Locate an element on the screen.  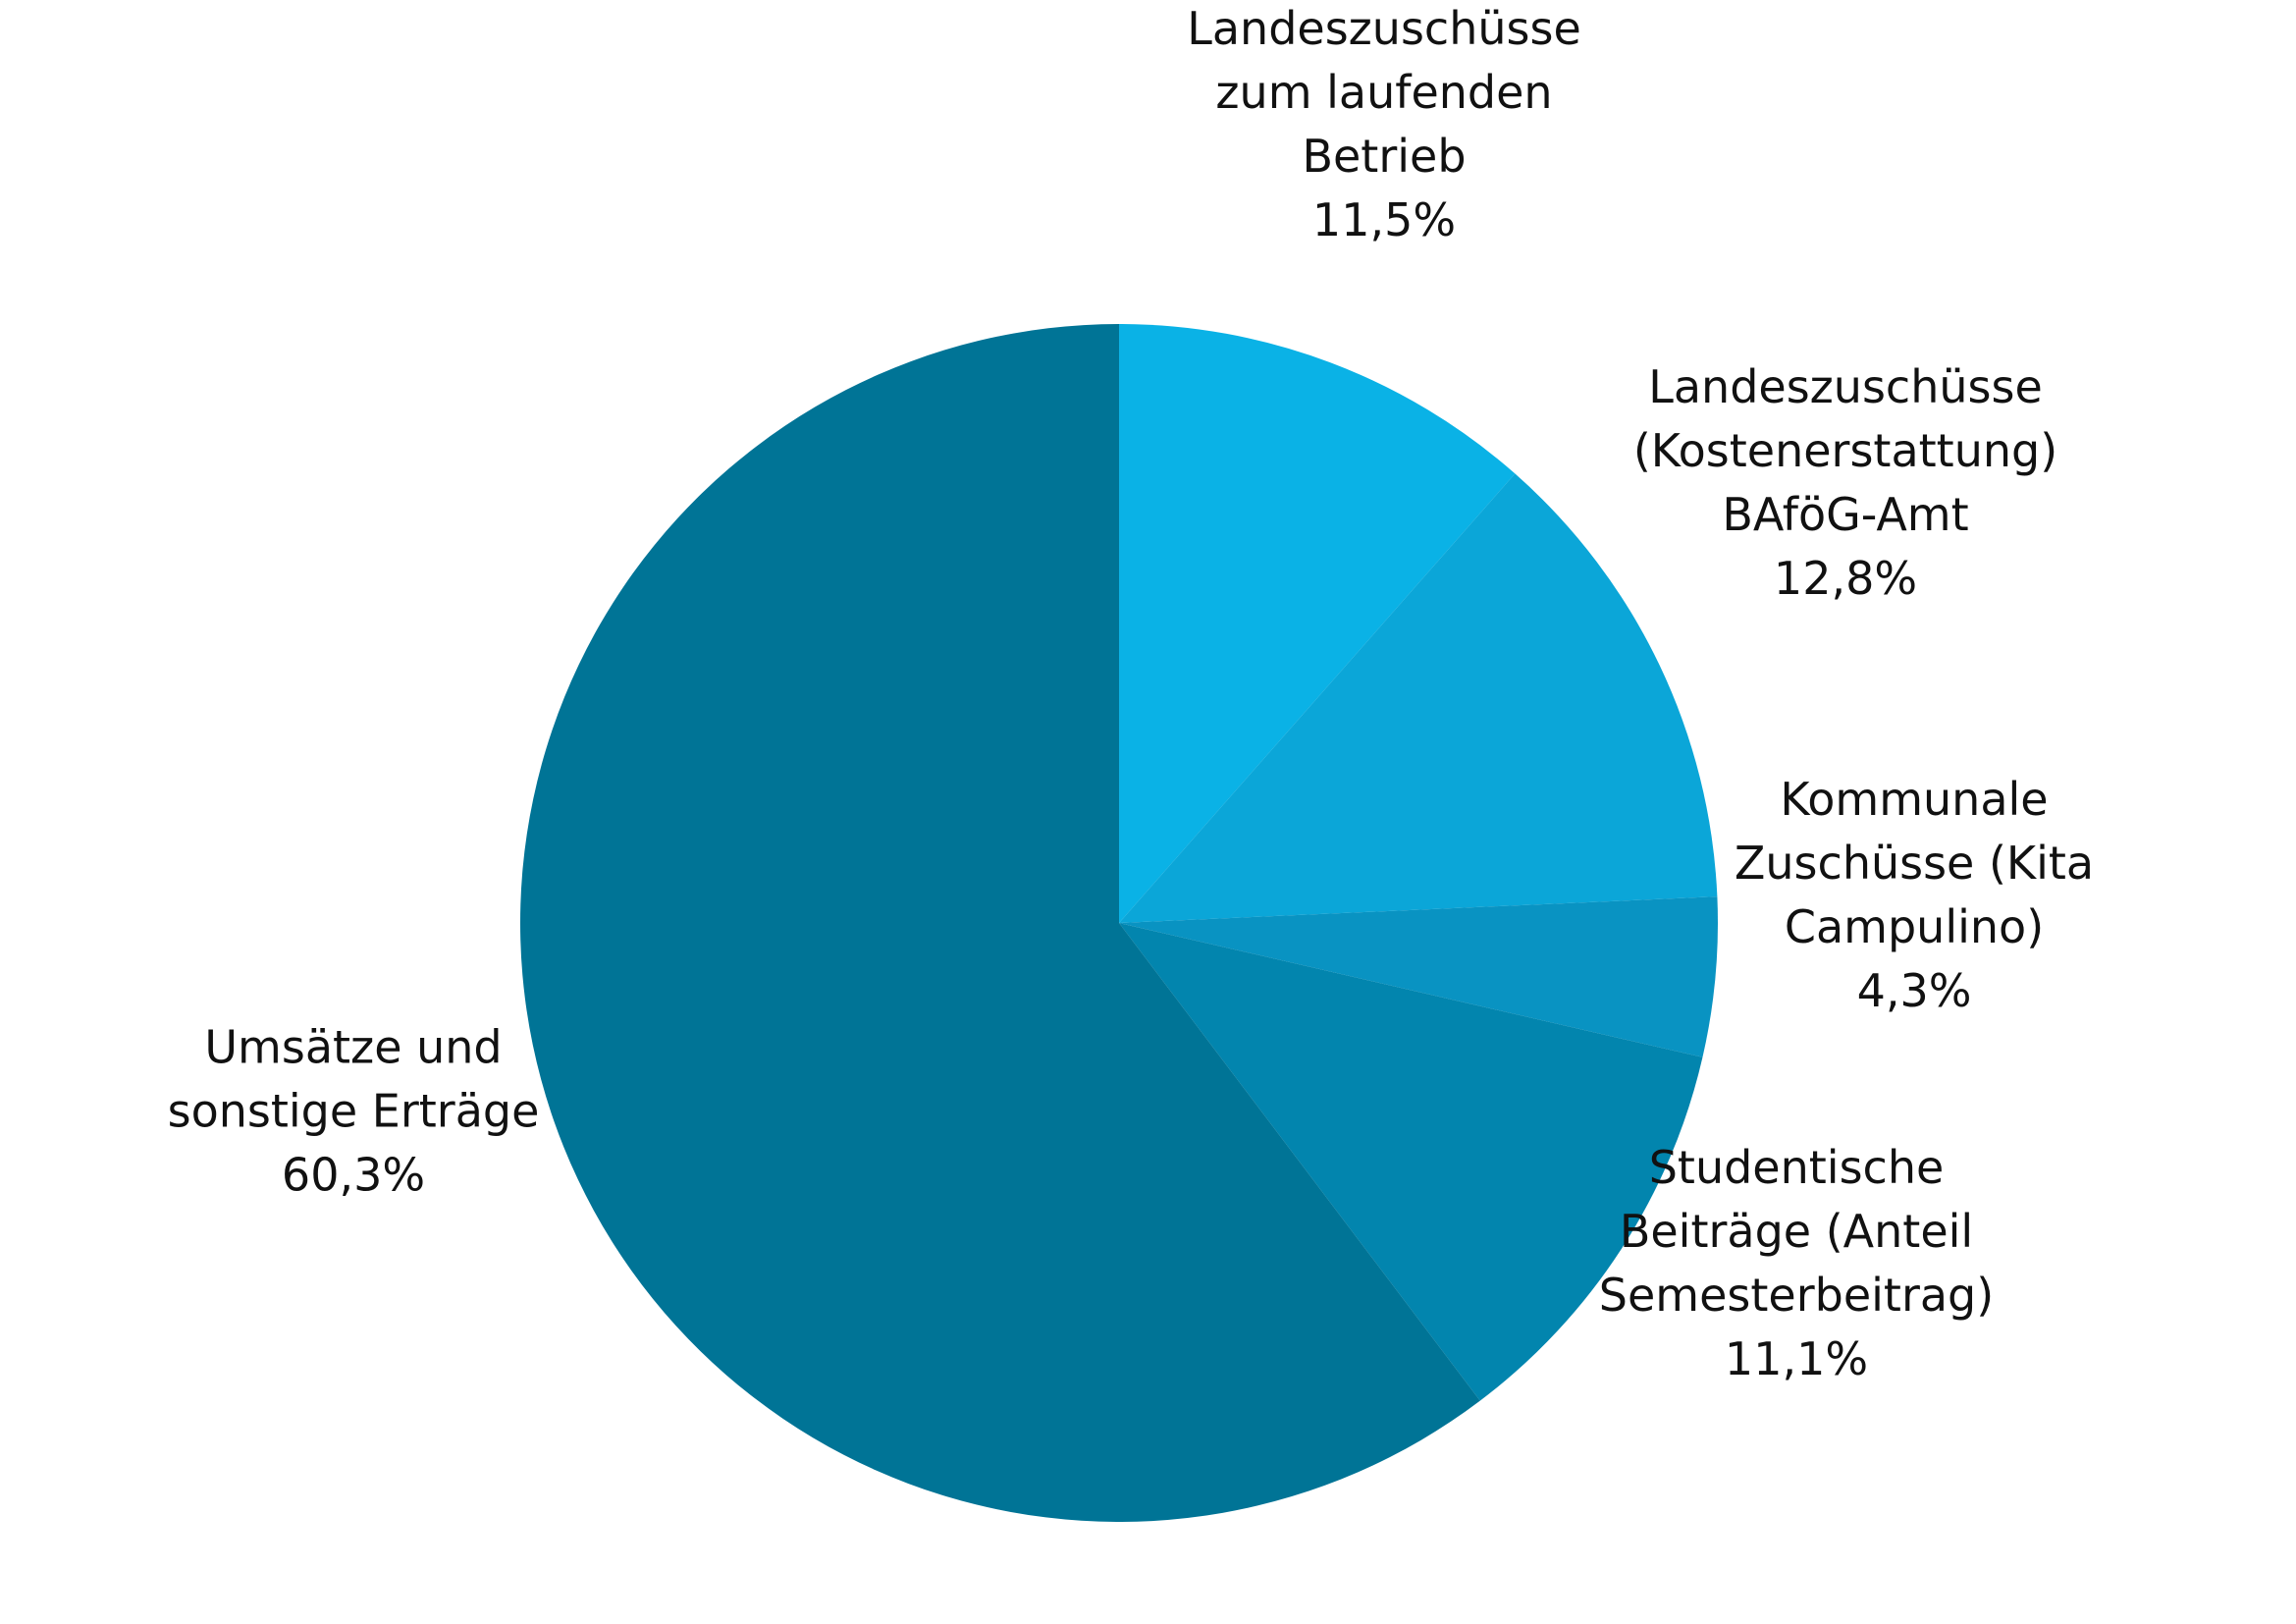
pie-slice-2-label-line-2: (Kostenerstattung) is located at coordinates (1845, 450).